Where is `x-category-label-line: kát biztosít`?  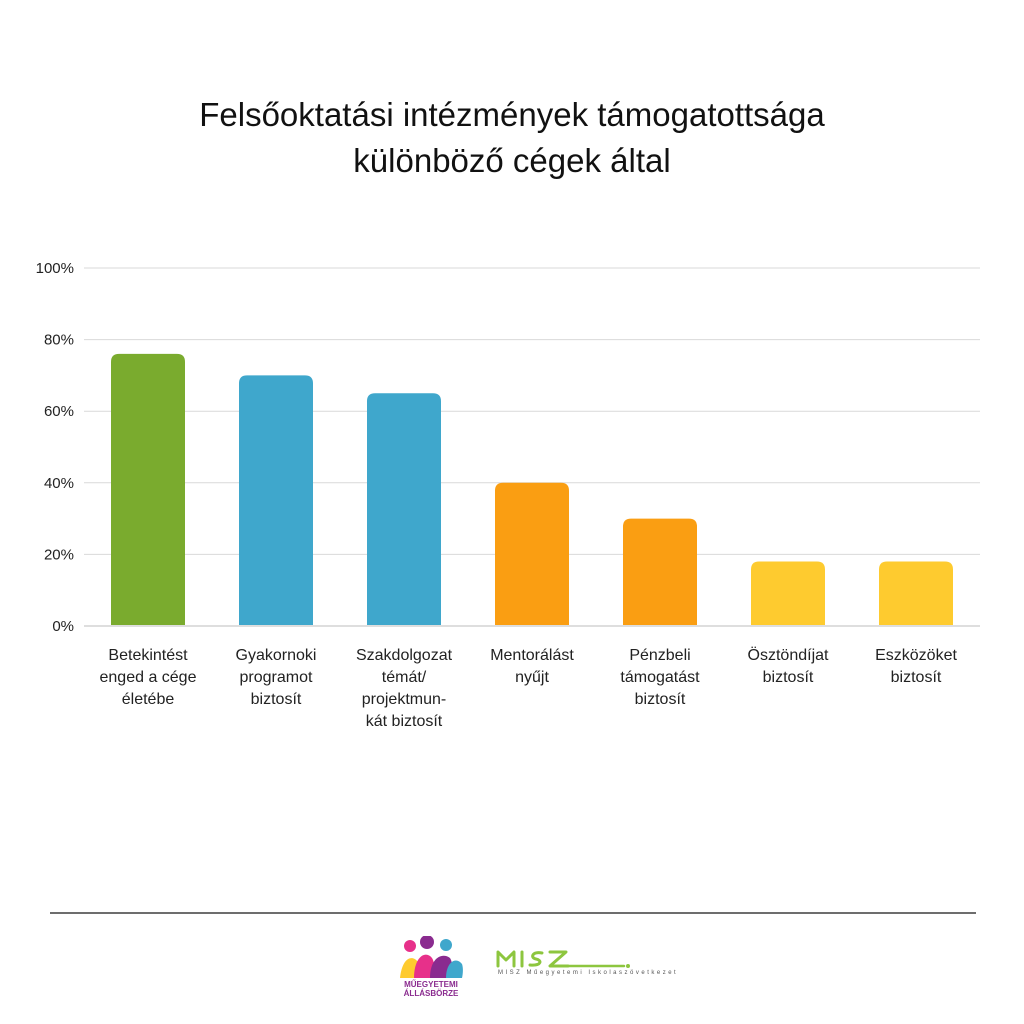 x-category-label-line: kát biztosít is located at coordinates (404, 721).